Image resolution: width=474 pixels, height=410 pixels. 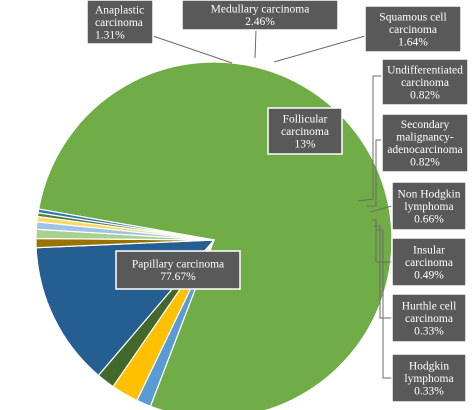 What do you see at coordinates (412, 17) in the screenshot?
I see `label-text-squamous: Squamous cell` at bounding box center [412, 17].